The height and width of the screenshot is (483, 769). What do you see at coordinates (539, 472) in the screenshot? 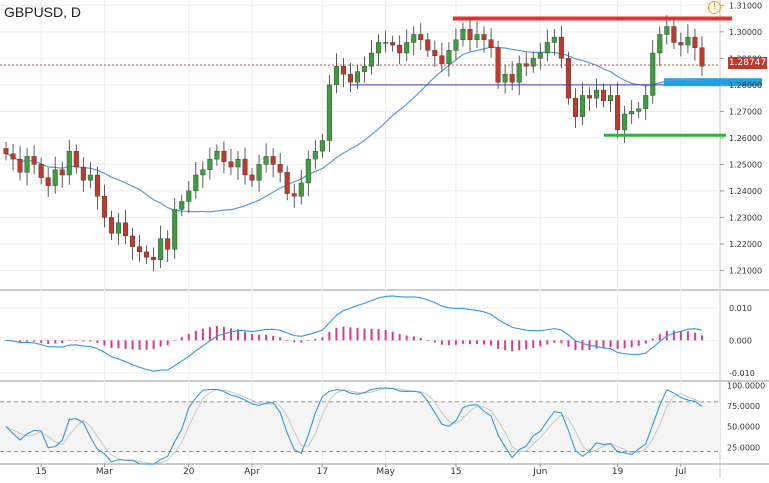
I see `x-tick-label: Jun` at bounding box center [539, 472].